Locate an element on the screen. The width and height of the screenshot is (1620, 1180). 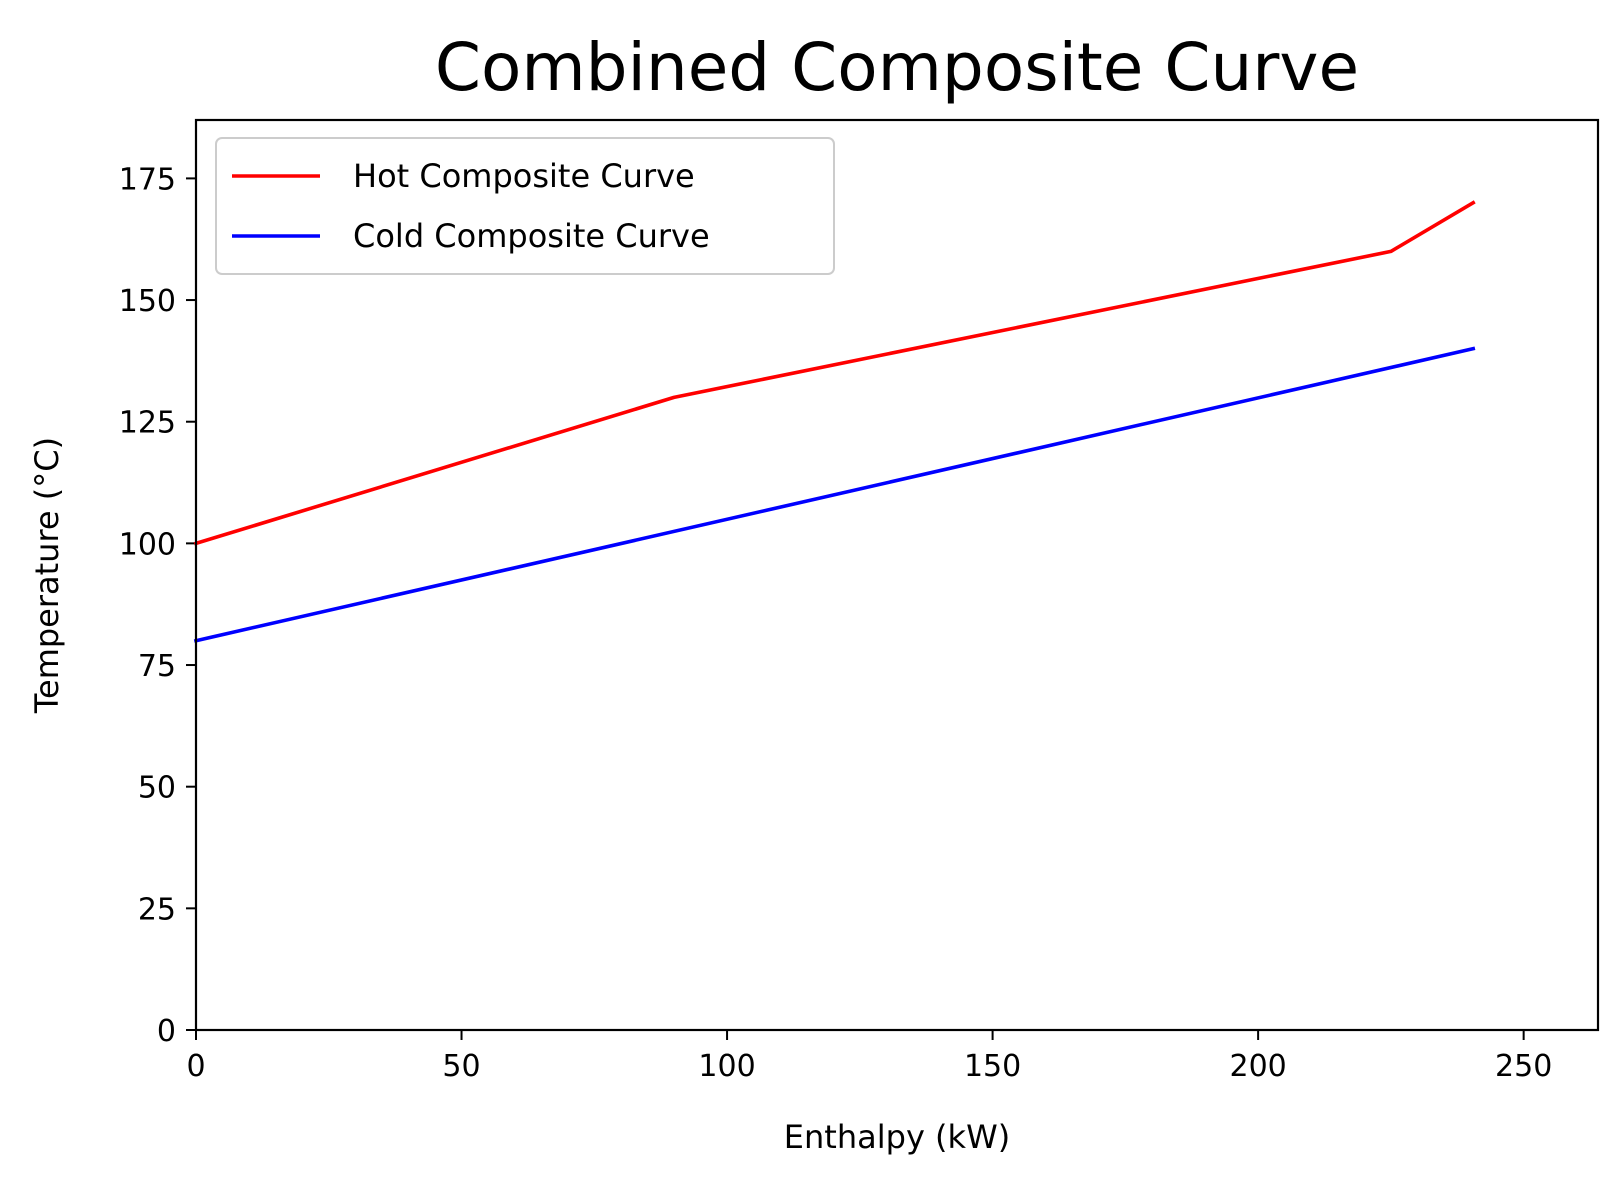
y-axis-label: Temperature (°C) is located at coordinates (47, 575).